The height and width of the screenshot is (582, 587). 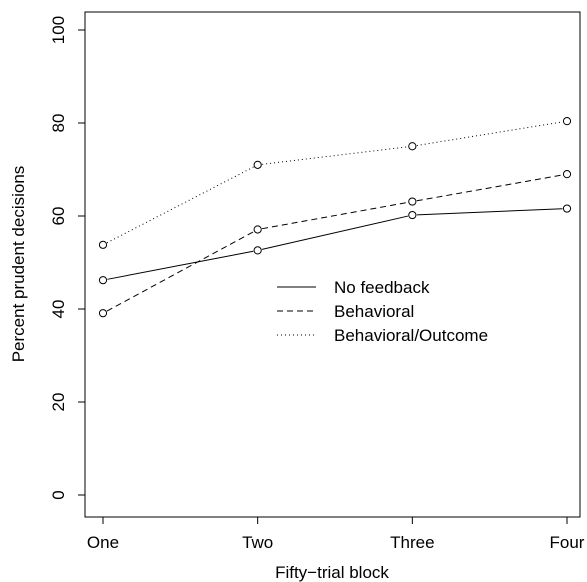 What do you see at coordinates (67, 258) in the screenshot?
I see `y-axis: 0 20 40 60 80 100` at bounding box center [67, 258].